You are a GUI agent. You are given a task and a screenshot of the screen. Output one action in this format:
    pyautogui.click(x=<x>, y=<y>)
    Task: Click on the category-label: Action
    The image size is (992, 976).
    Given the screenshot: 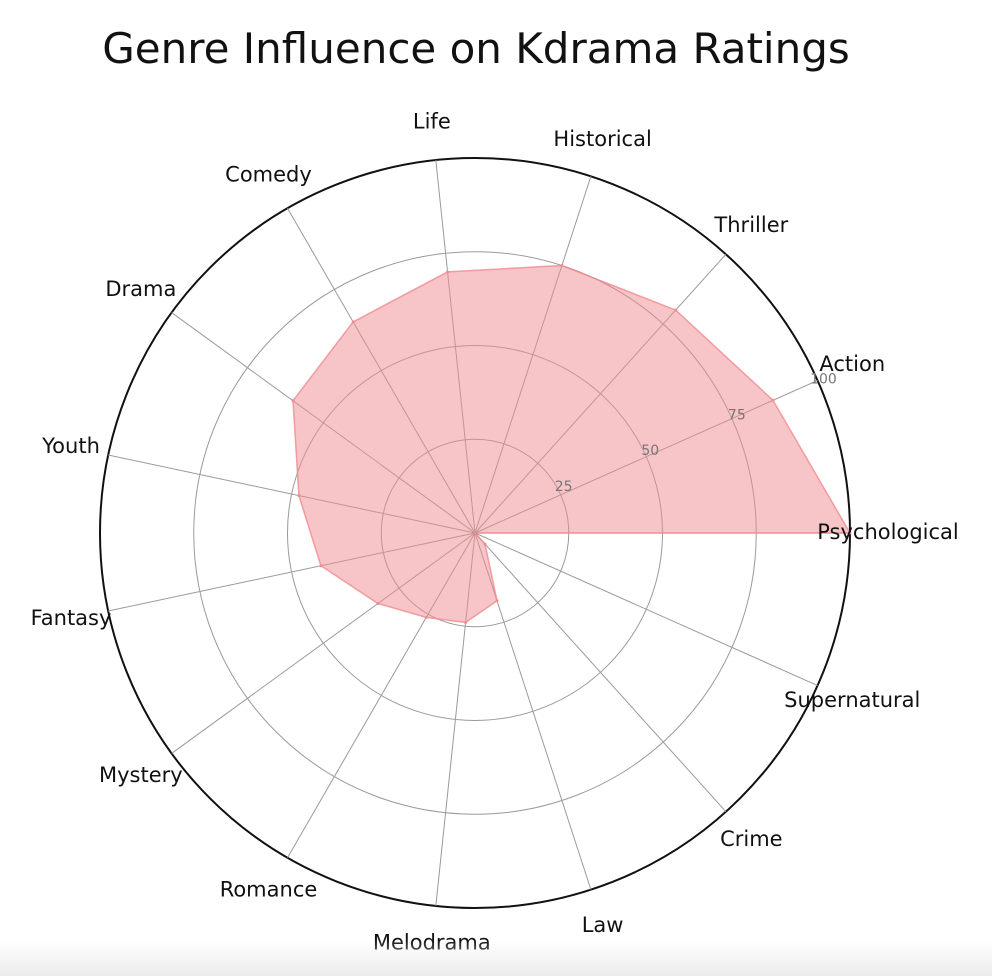 What is the action you would take?
    pyautogui.click(x=852, y=364)
    